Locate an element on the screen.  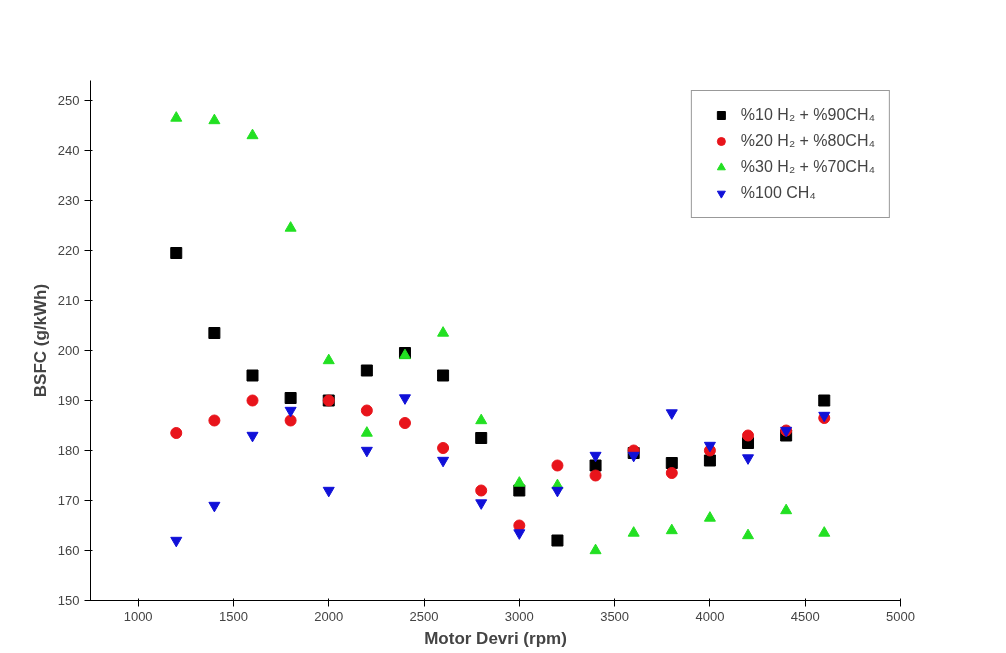
y-tick-label: 240 is located at coordinates (68, 150).